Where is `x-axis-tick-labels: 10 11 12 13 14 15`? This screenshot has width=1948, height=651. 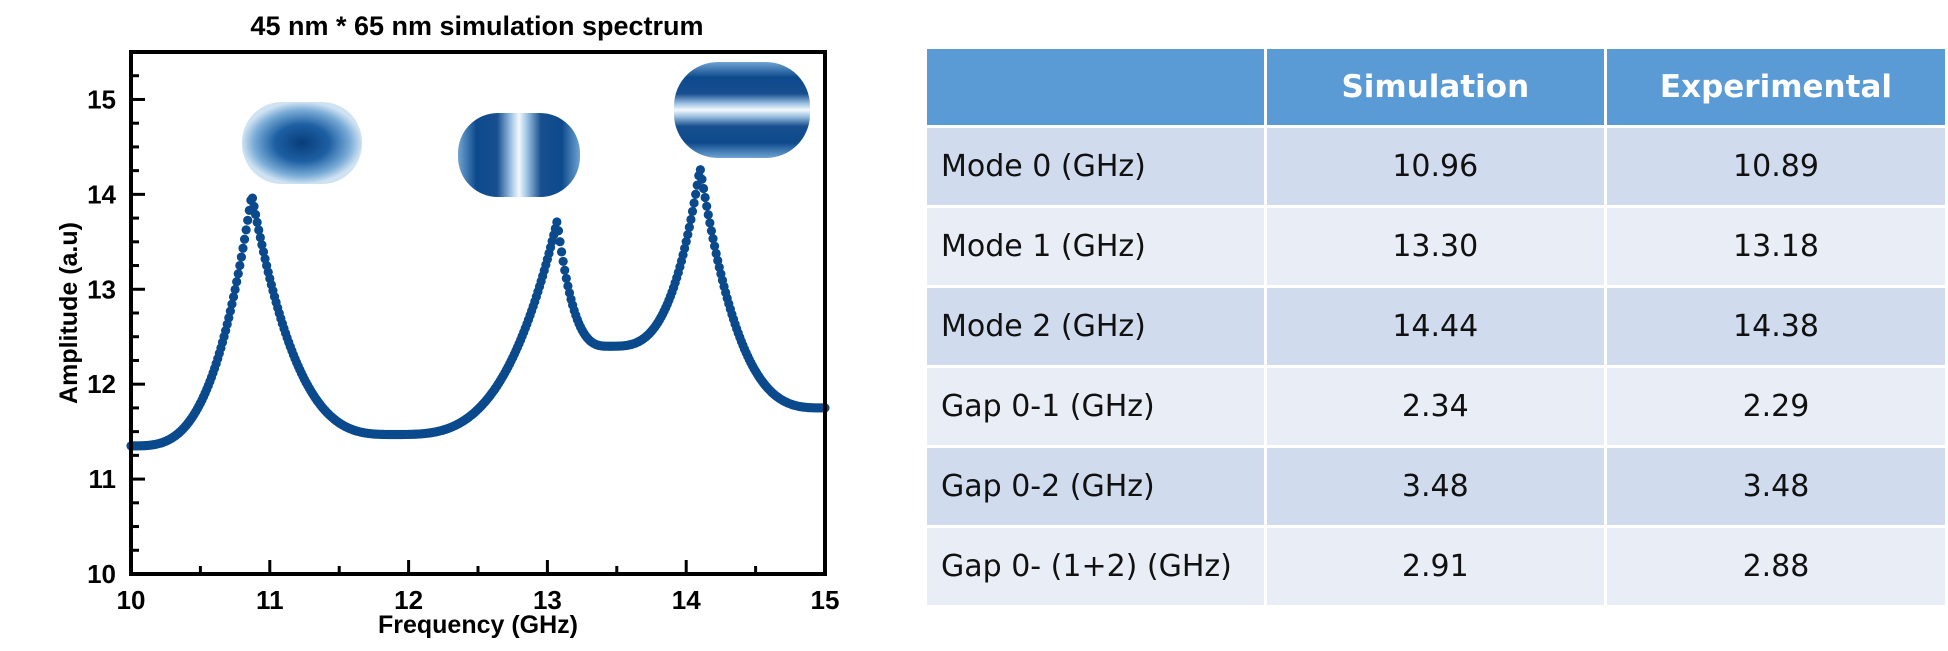
x-axis-tick-labels: 10 11 12 13 14 15 is located at coordinates (478, 600).